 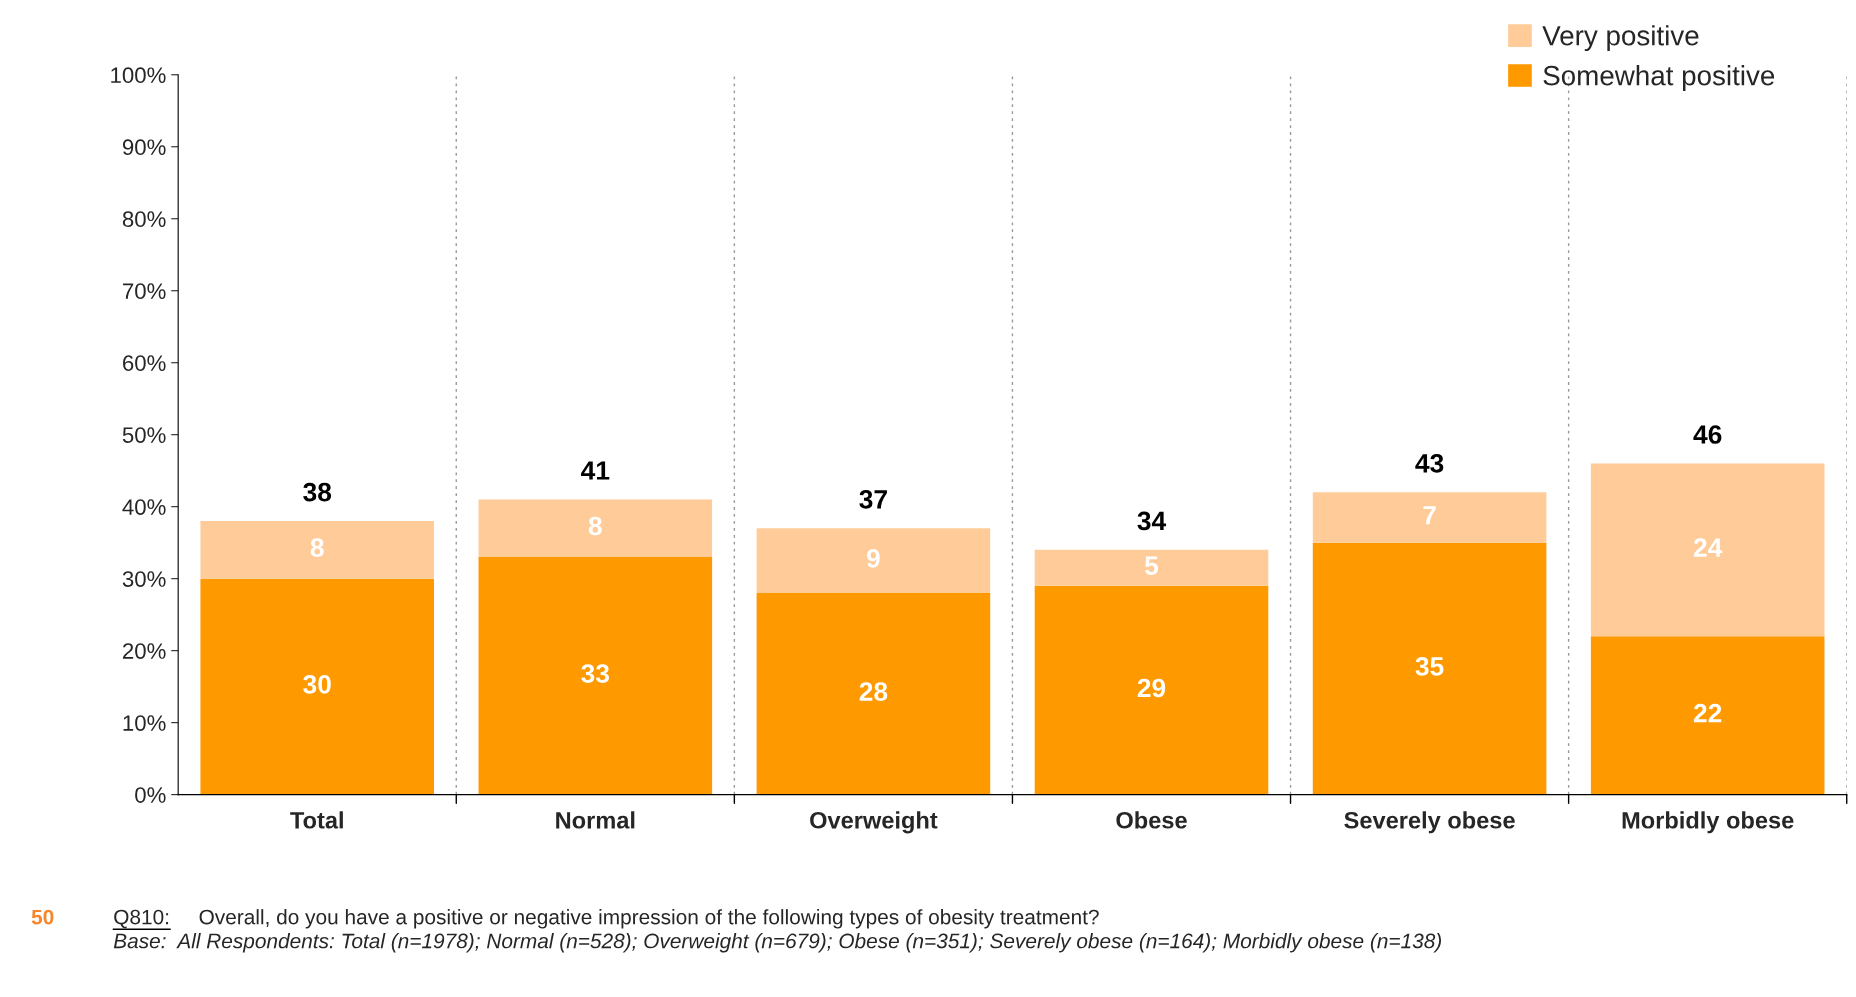 I want to click on y-tick-label: 90%, so click(x=144, y=147).